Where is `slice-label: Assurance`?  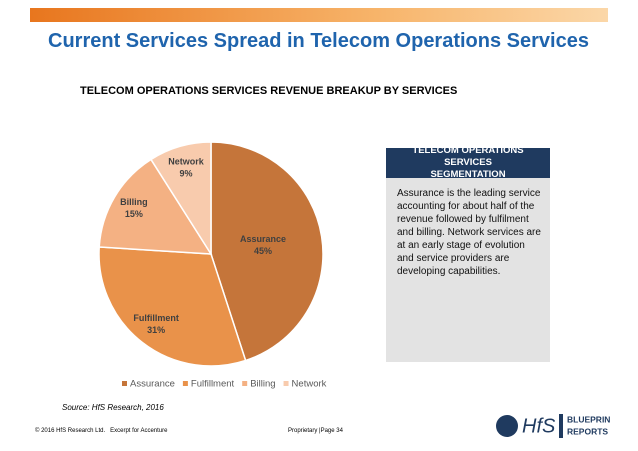
slice-label: Assurance is located at coordinates (263, 239).